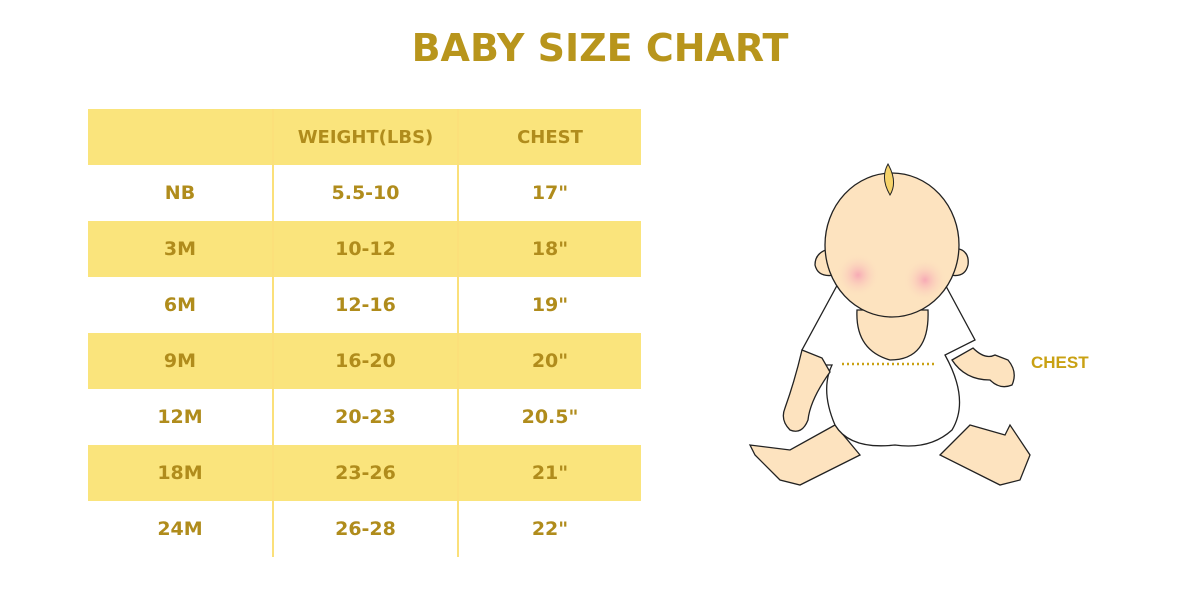  Describe the element at coordinates (805, 455) in the screenshot. I see `left-leg` at that location.